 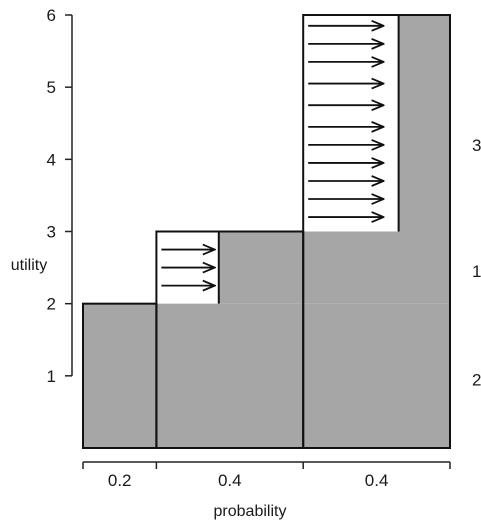 I want to click on right-label-1: 1, so click(x=476, y=271).